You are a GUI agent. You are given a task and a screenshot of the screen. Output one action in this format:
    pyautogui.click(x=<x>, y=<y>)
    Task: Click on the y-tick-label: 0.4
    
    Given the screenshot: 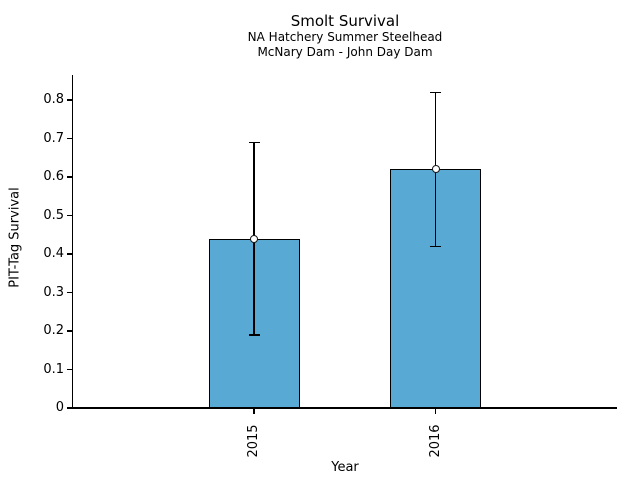 What is the action you would take?
    pyautogui.click(x=53, y=253)
    